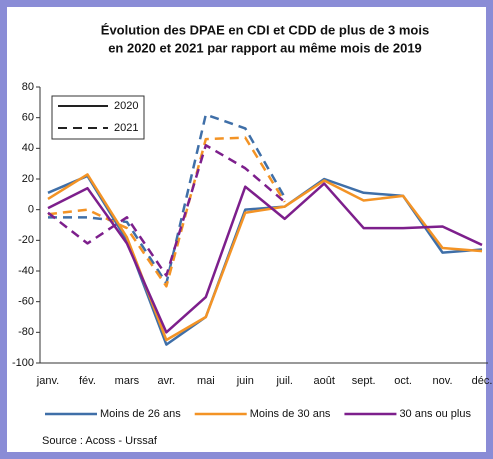 Image resolution: width=493 pixels, height=459 pixels. I want to click on x-tick-label: mars, so click(127, 381).